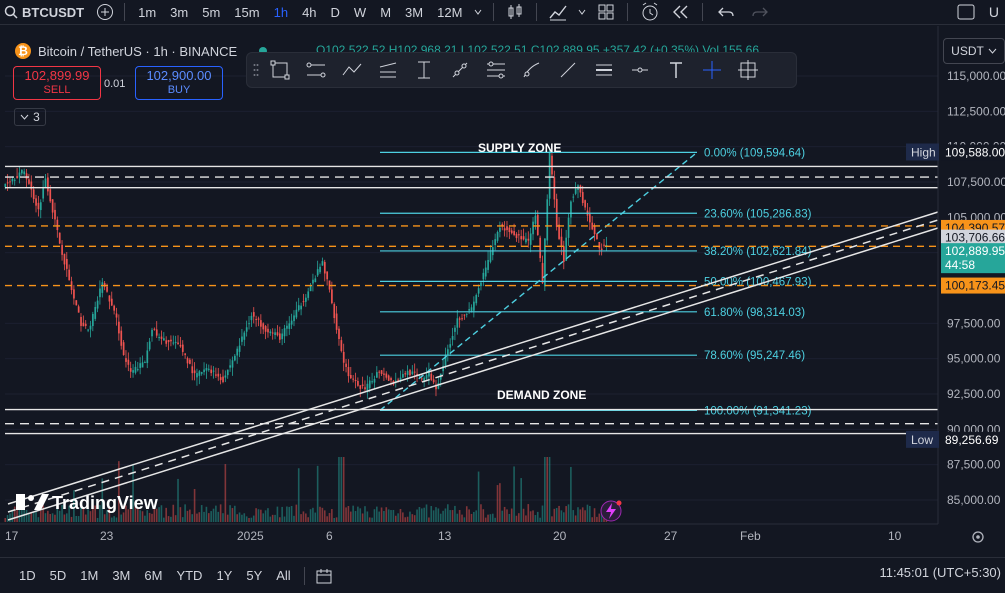 The width and height of the screenshot is (1005, 593). Describe the element at coordinates (58, 575) in the screenshot. I see `range-5d: 5D` at that location.